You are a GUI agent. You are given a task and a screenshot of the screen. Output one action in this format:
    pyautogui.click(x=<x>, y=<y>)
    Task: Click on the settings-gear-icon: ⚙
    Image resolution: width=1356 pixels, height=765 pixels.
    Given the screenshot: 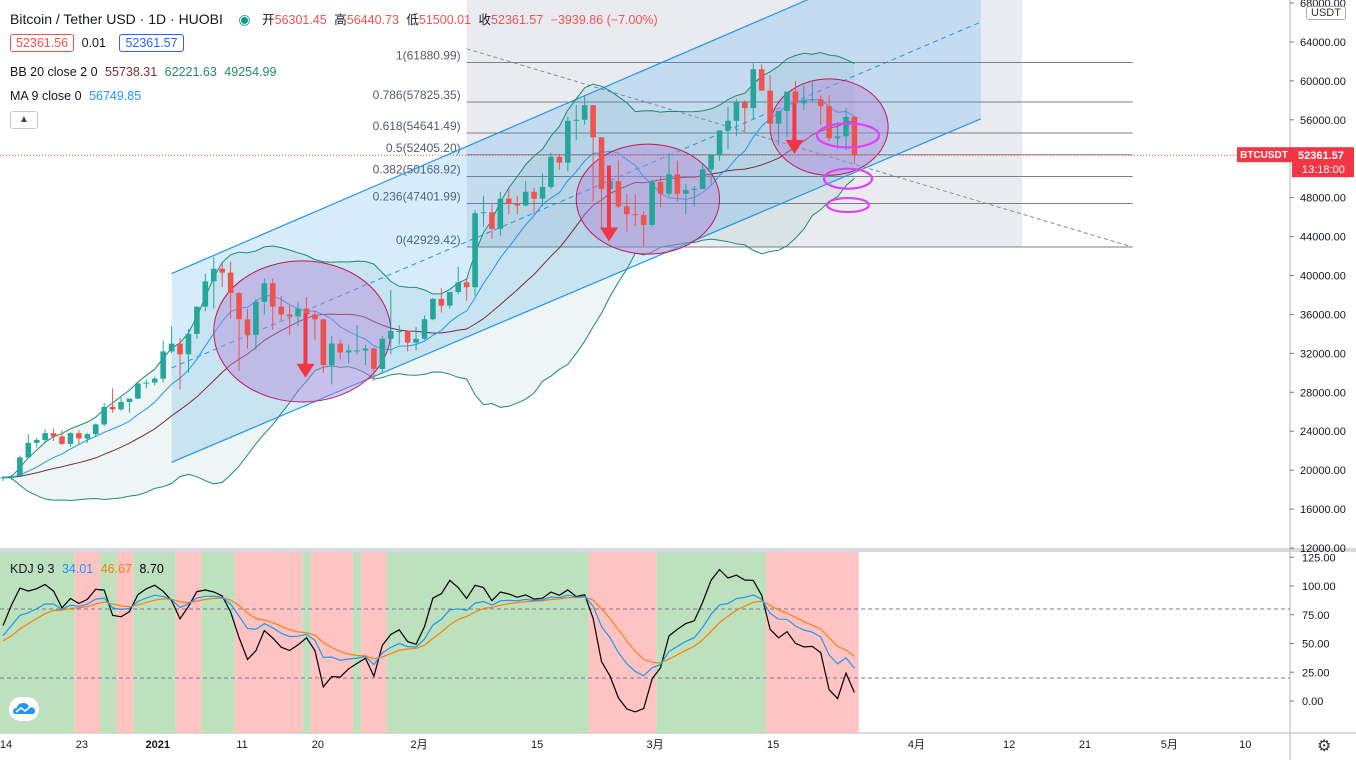 What is the action you would take?
    pyautogui.click(x=1324, y=746)
    